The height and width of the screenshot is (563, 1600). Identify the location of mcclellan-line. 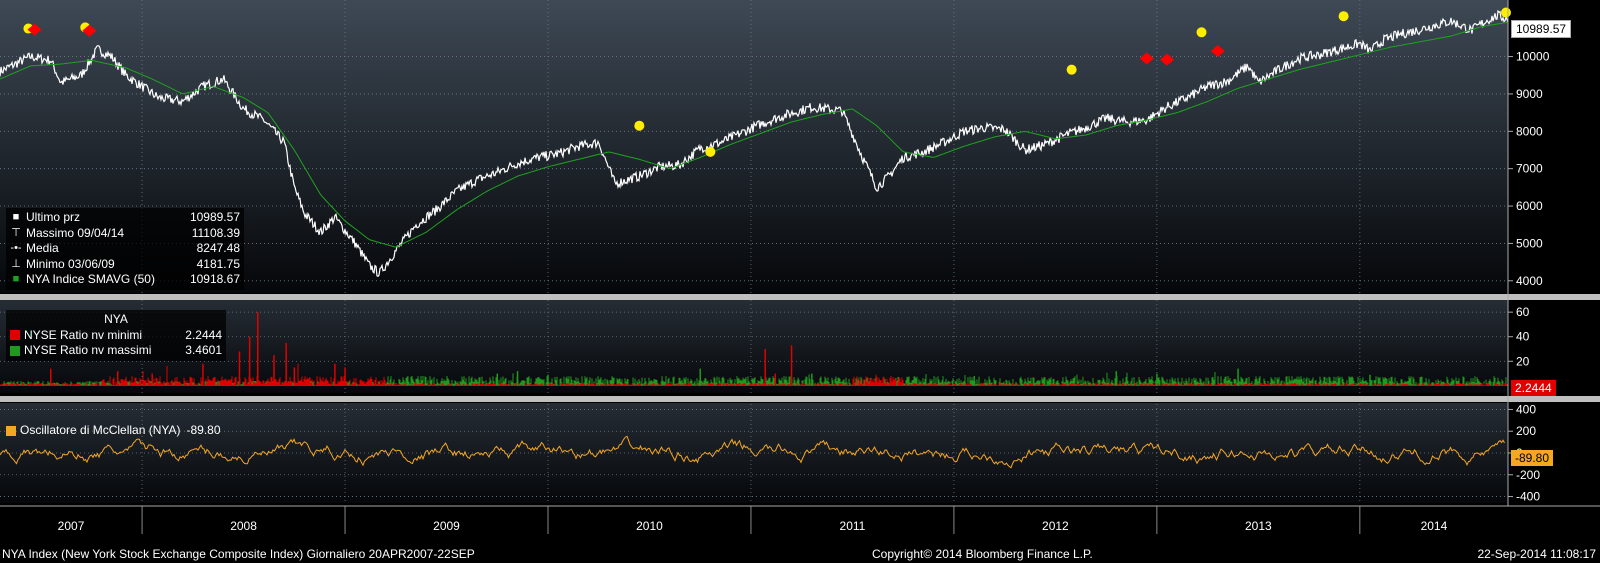
(752, 452).